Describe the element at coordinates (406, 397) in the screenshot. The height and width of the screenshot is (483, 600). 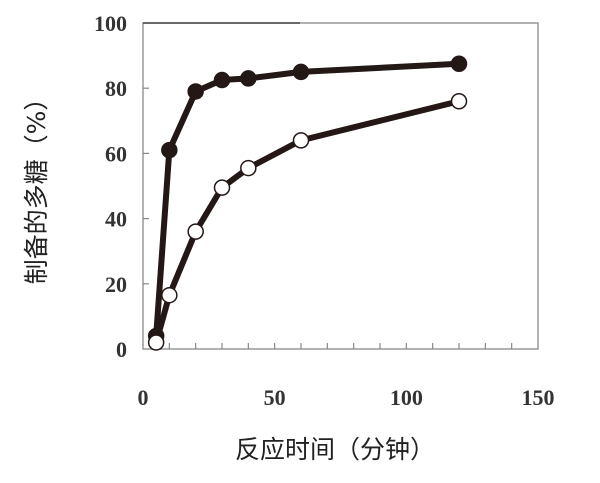
I see `x-tick-label: 100` at that location.